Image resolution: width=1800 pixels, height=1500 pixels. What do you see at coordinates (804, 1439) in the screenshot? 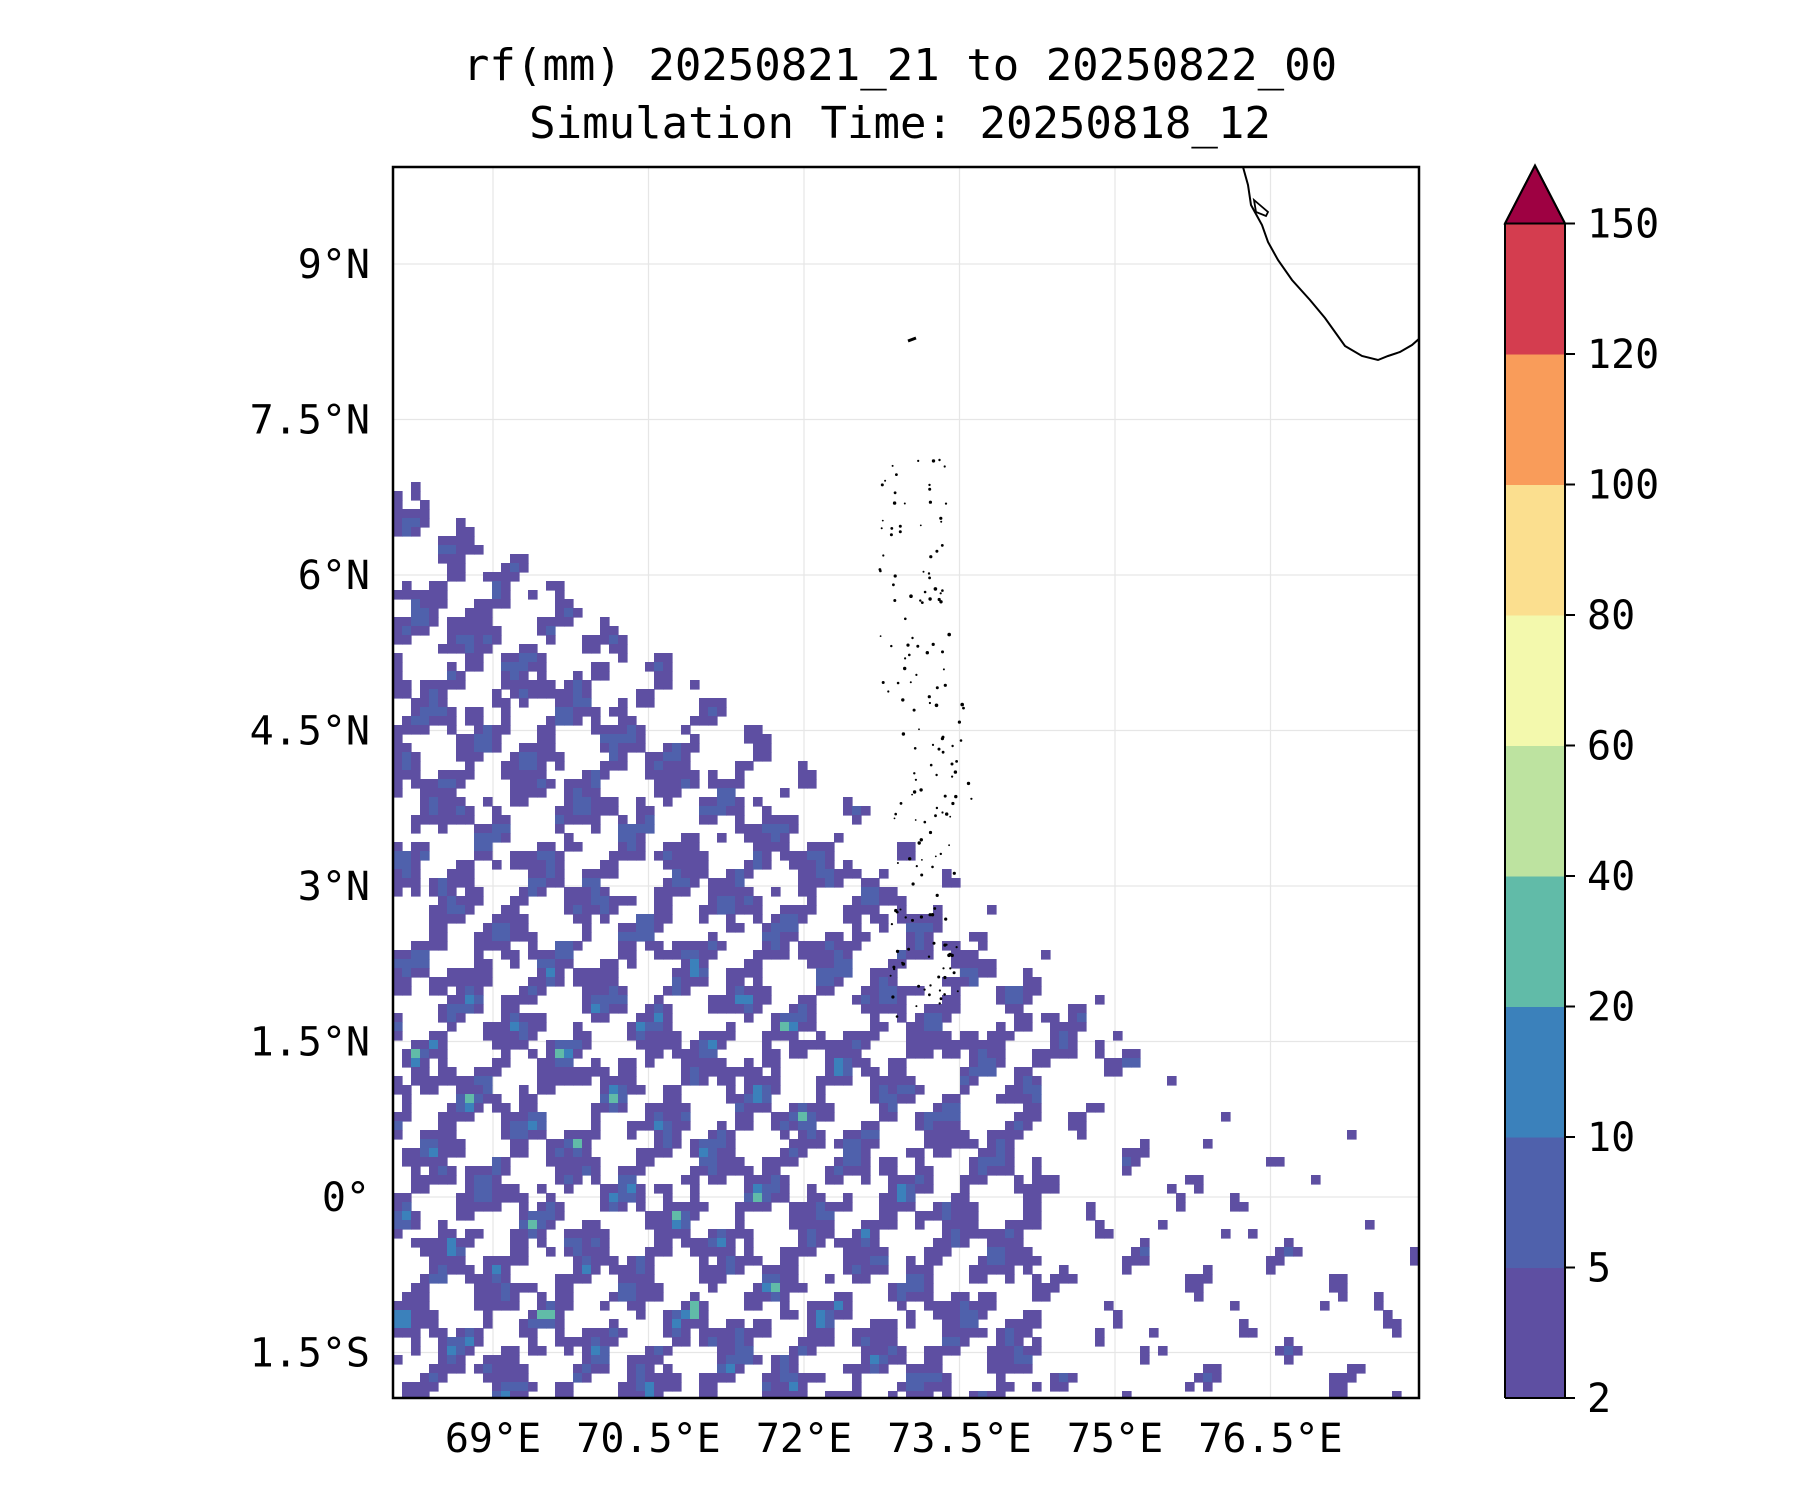
I see `lon-tick-label: 72°E` at bounding box center [804, 1439].